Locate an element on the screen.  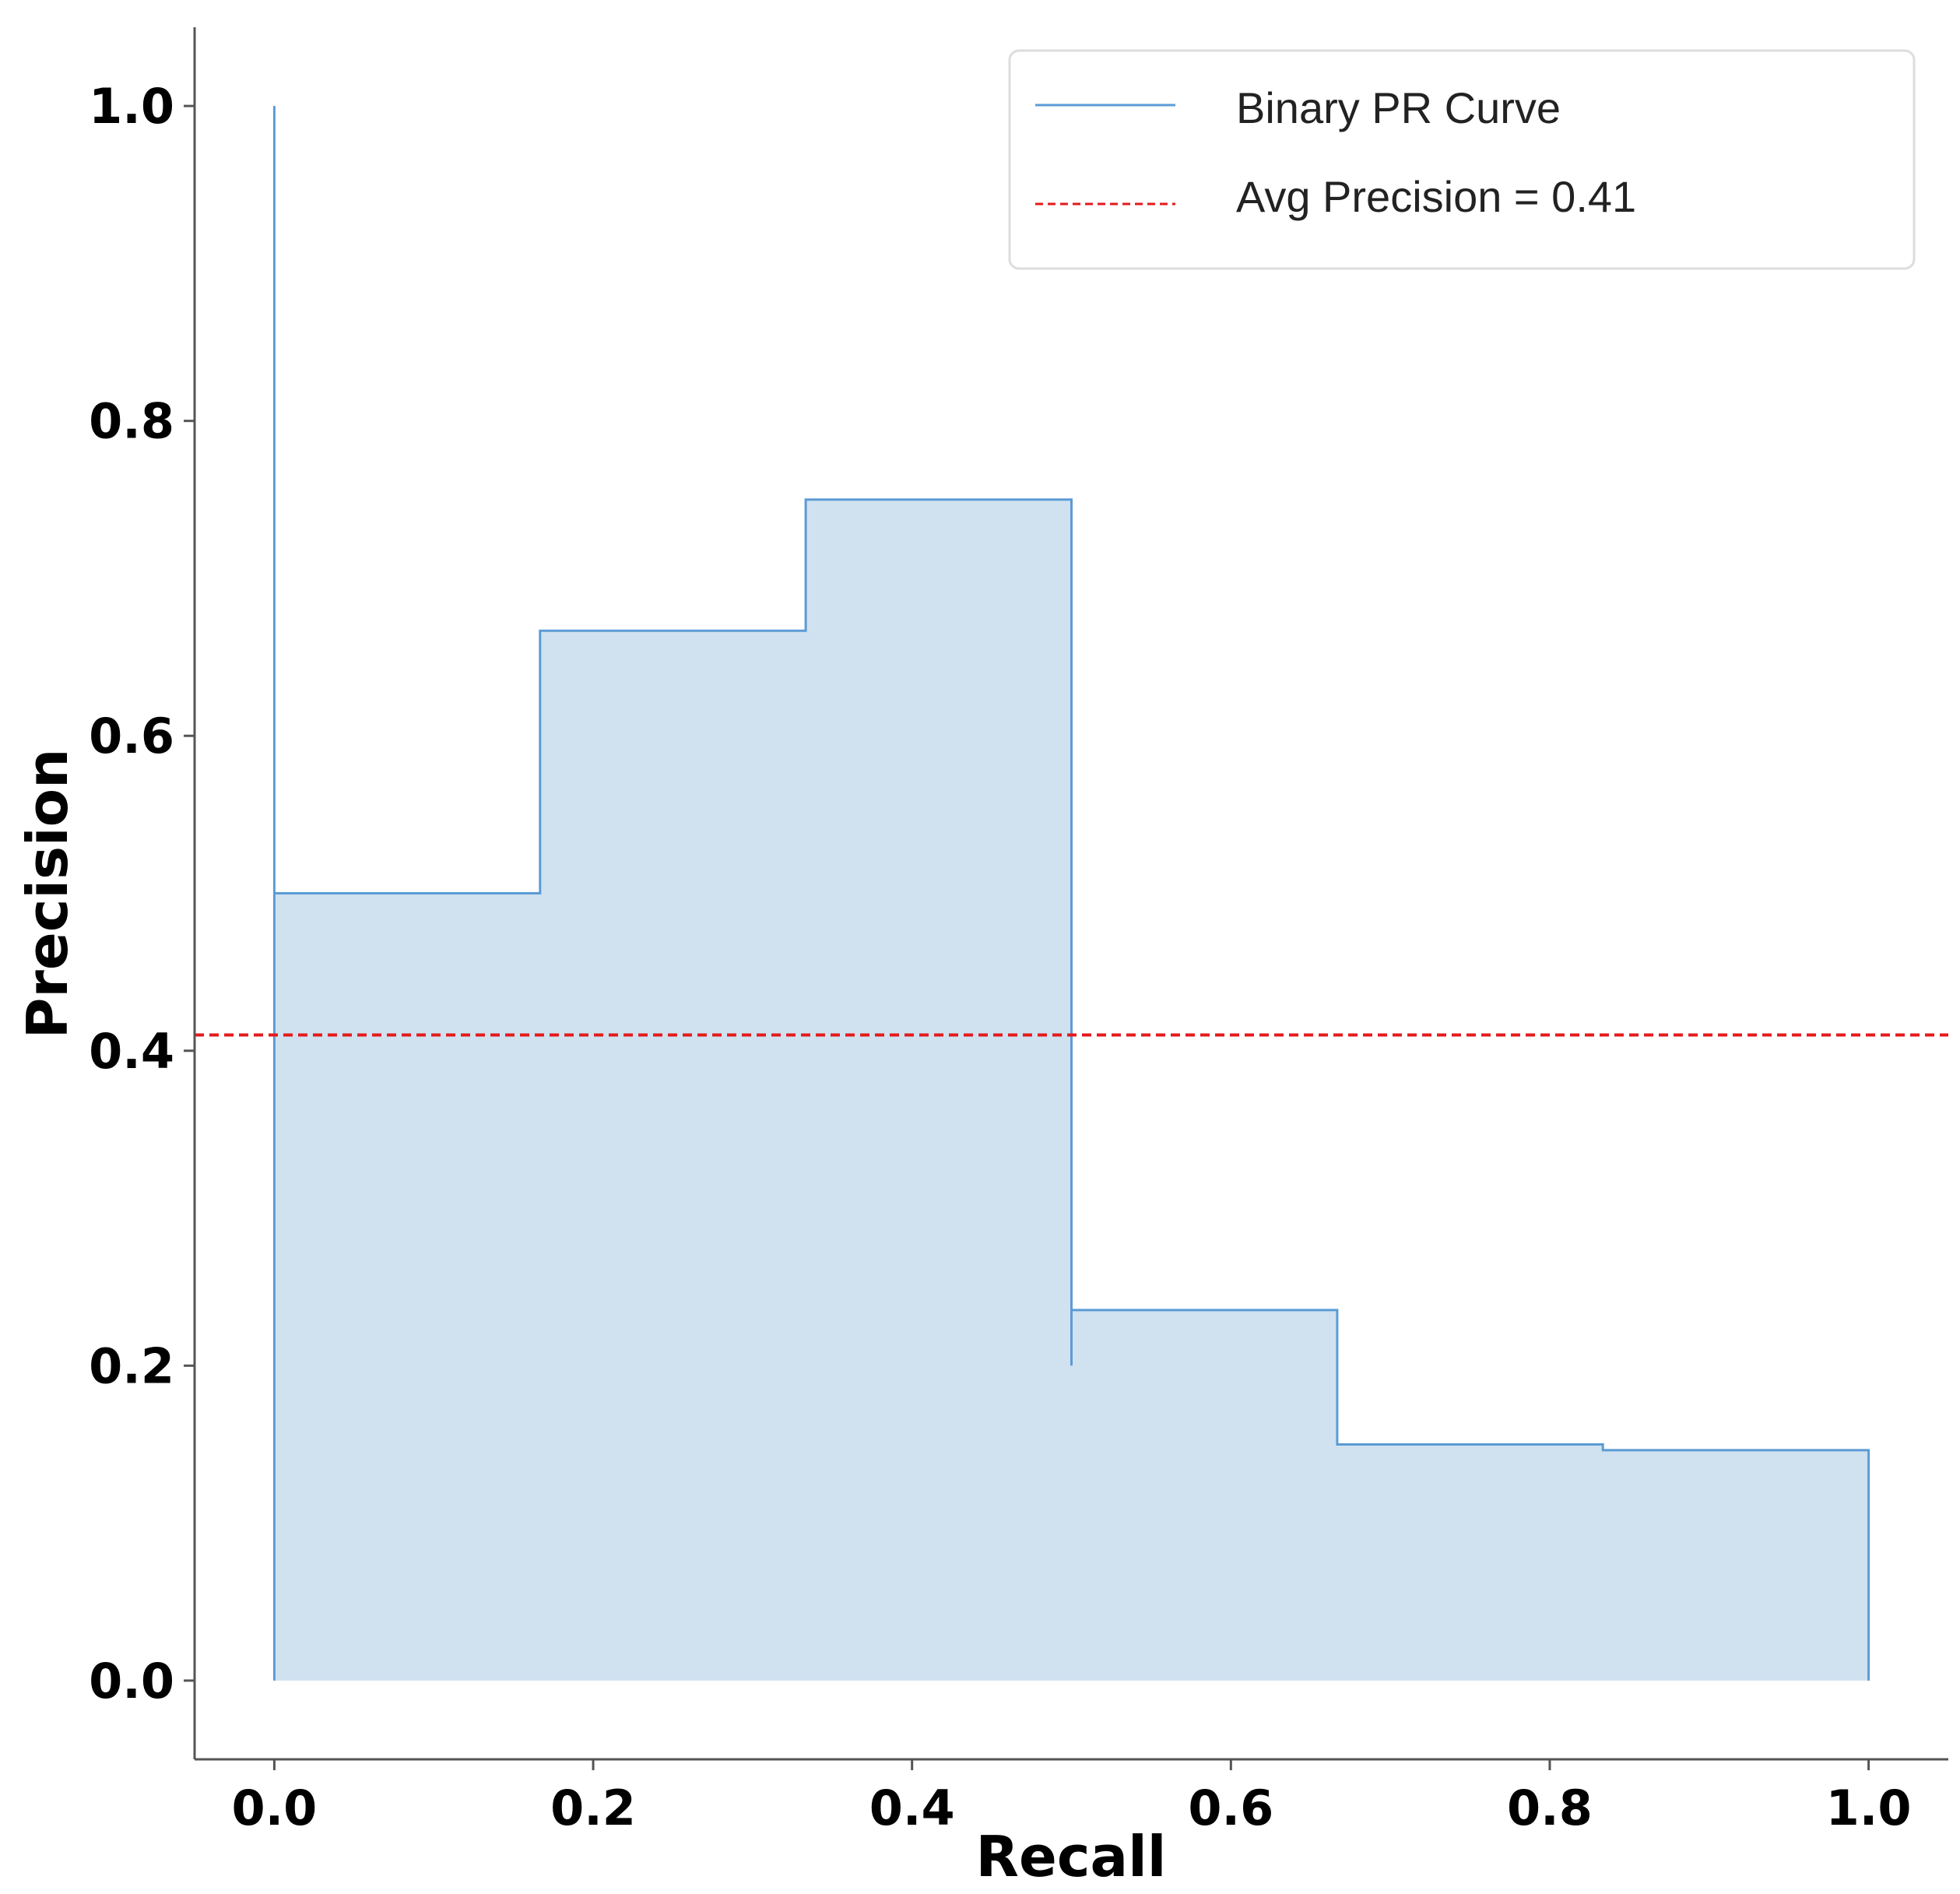
y-tick-label: 0.6 is located at coordinates (131, 736).